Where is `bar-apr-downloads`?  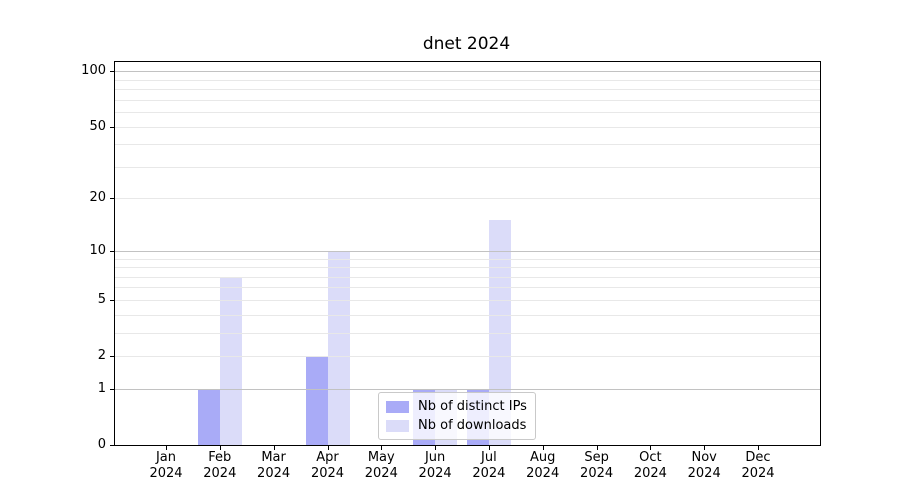 bar-apr-downloads is located at coordinates (338, 347).